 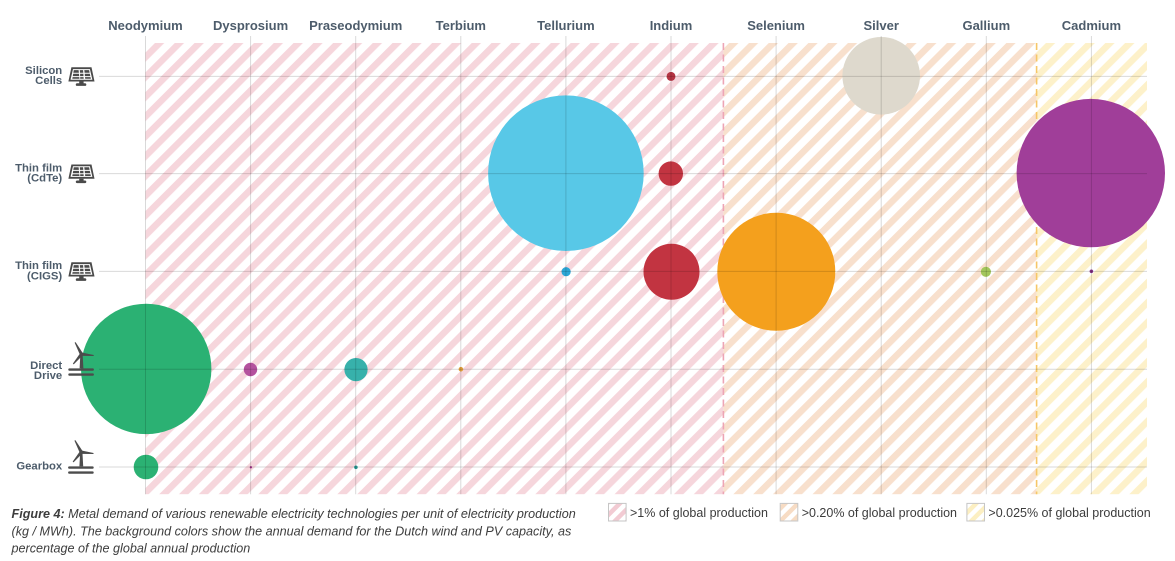 I want to click on svg-text: (CIGS), so click(x=44, y=276).